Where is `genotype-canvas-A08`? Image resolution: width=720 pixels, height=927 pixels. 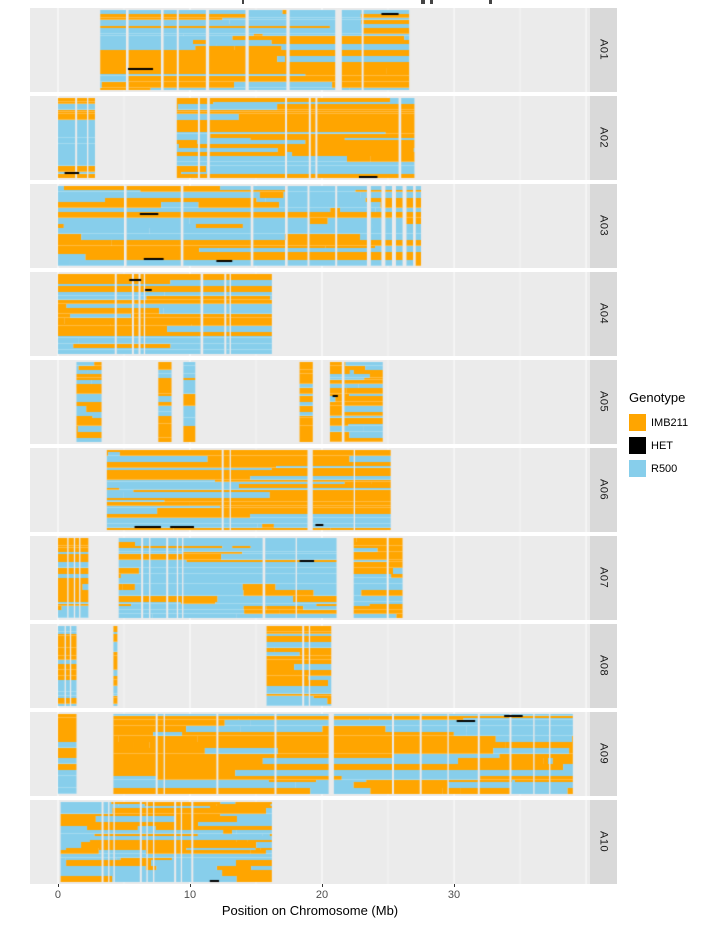 genotype-canvas-A08 is located at coordinates (310, 666).